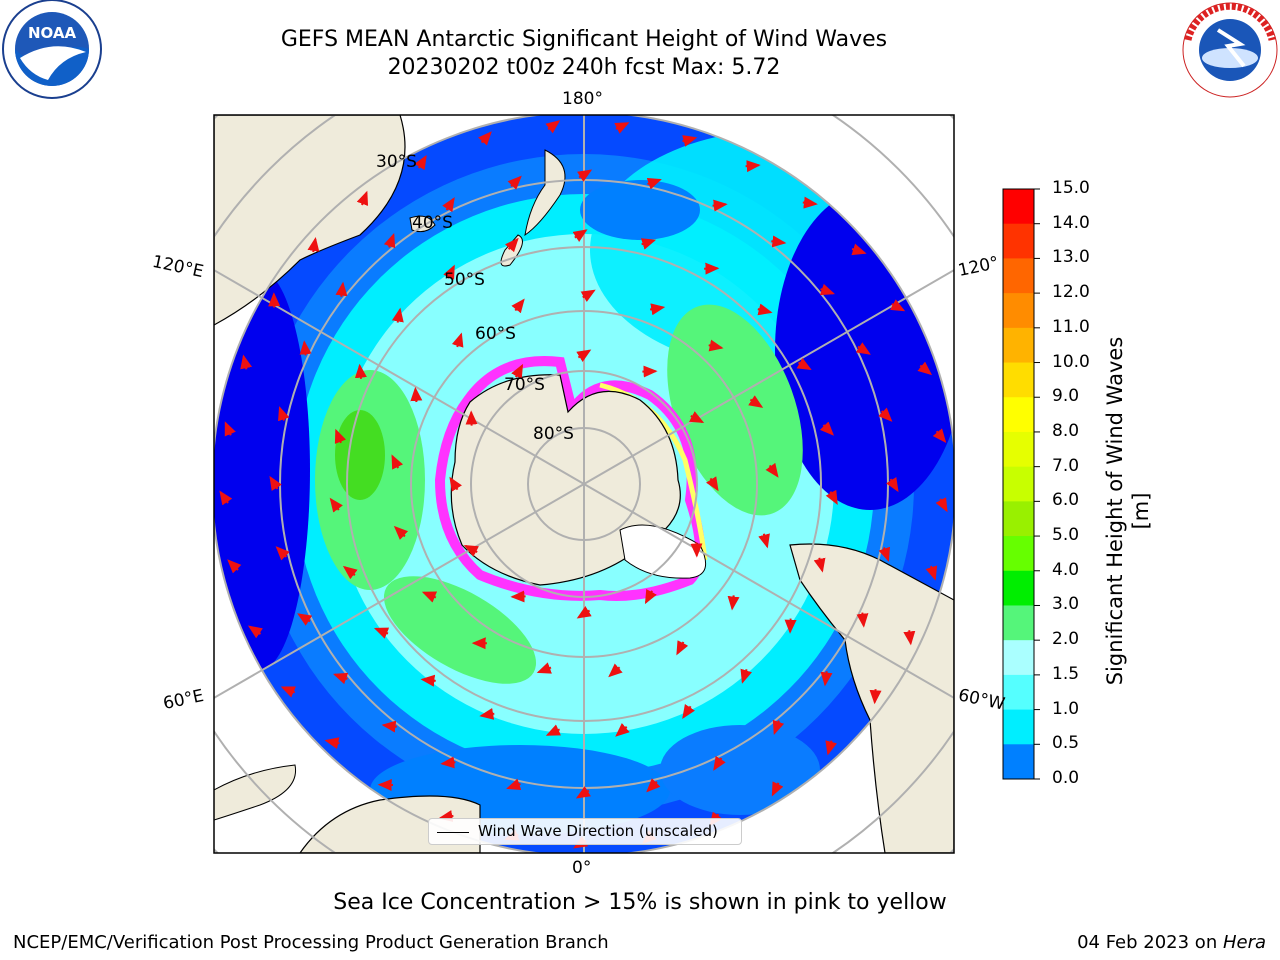  I want to click on footer-date: 04 Feb 2023 on Hera, so click(1171, 942).